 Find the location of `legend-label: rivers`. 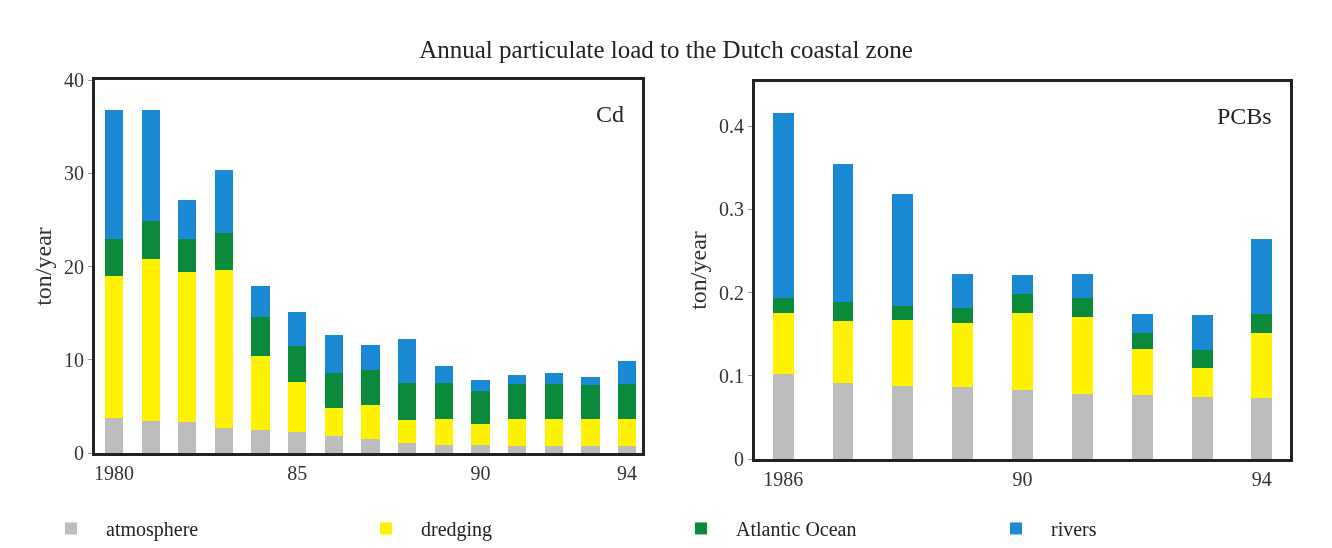

legend-label: rivers is located at coordinates (1074, 529).